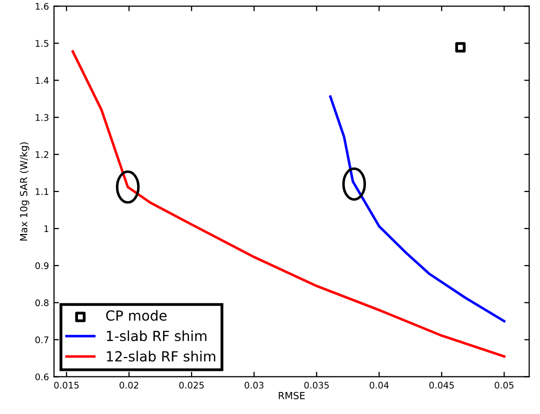 The width and height of the screenshot is (540, 414). What do you see at coordinates (42, 266) in the screenshot?
I see `y-tick-label: 0.9` at bounding box center [42, 266].